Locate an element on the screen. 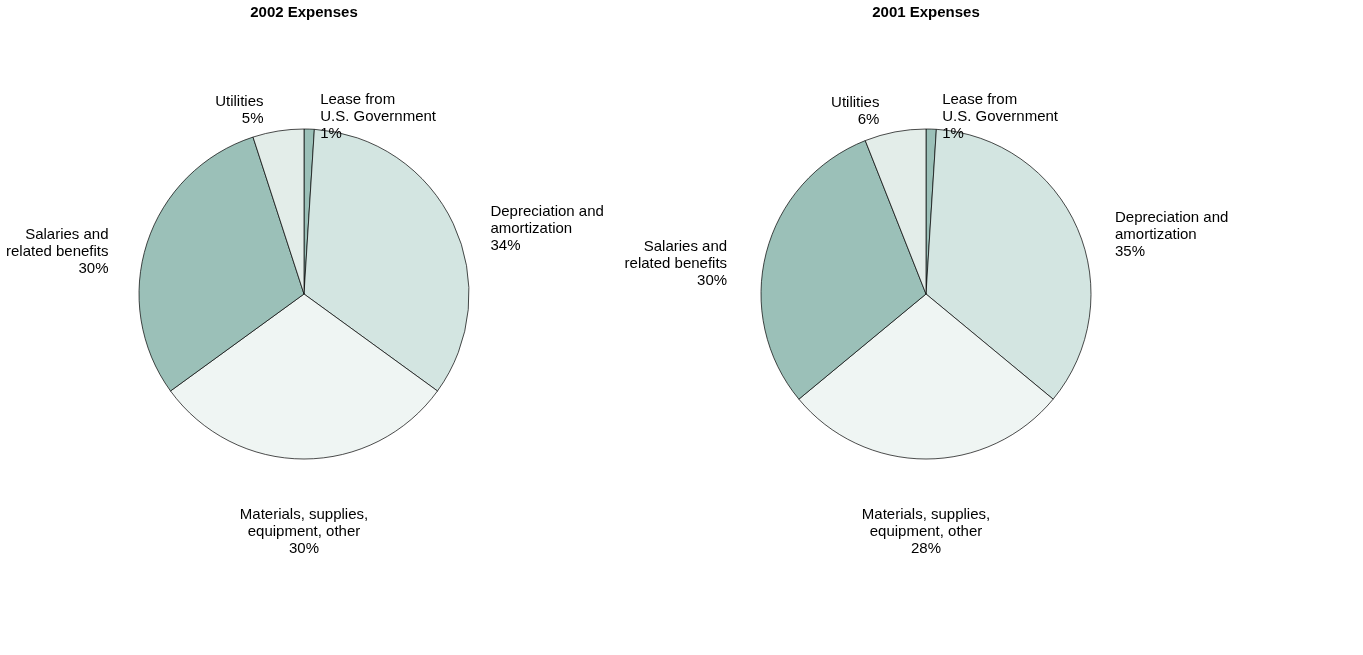 This screenshot has width=1363, height=655. data-label: 6% is located at coordinates (868, 119).